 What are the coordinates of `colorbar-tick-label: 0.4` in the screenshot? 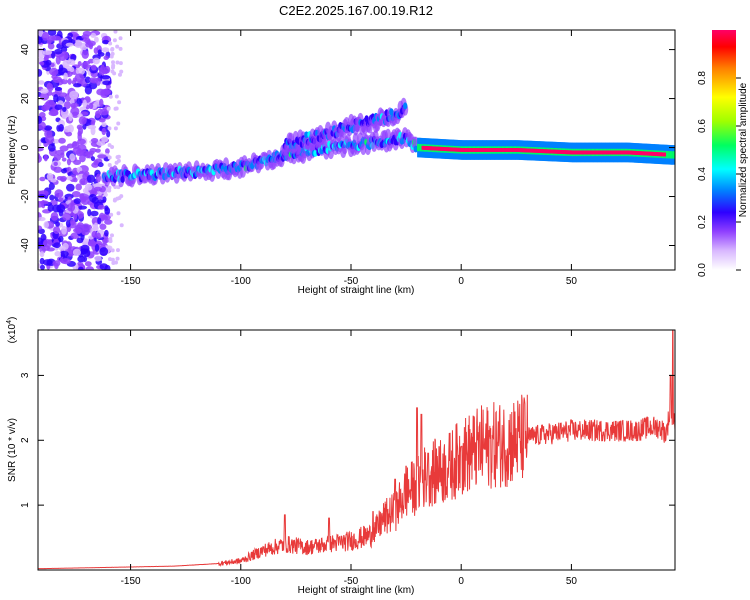 It's located at (702, 174).